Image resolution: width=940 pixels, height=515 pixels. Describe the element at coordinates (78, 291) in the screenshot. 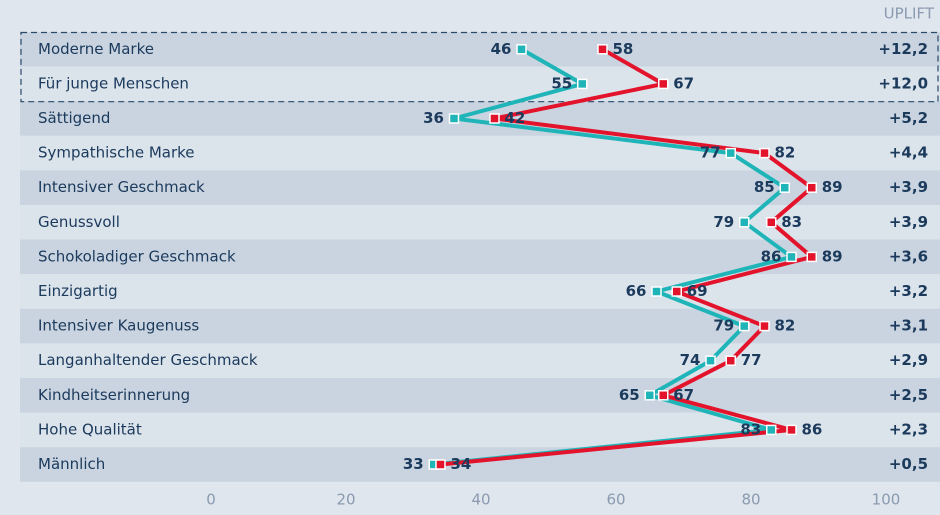

I see `category-label: Einzigartig` at that location.